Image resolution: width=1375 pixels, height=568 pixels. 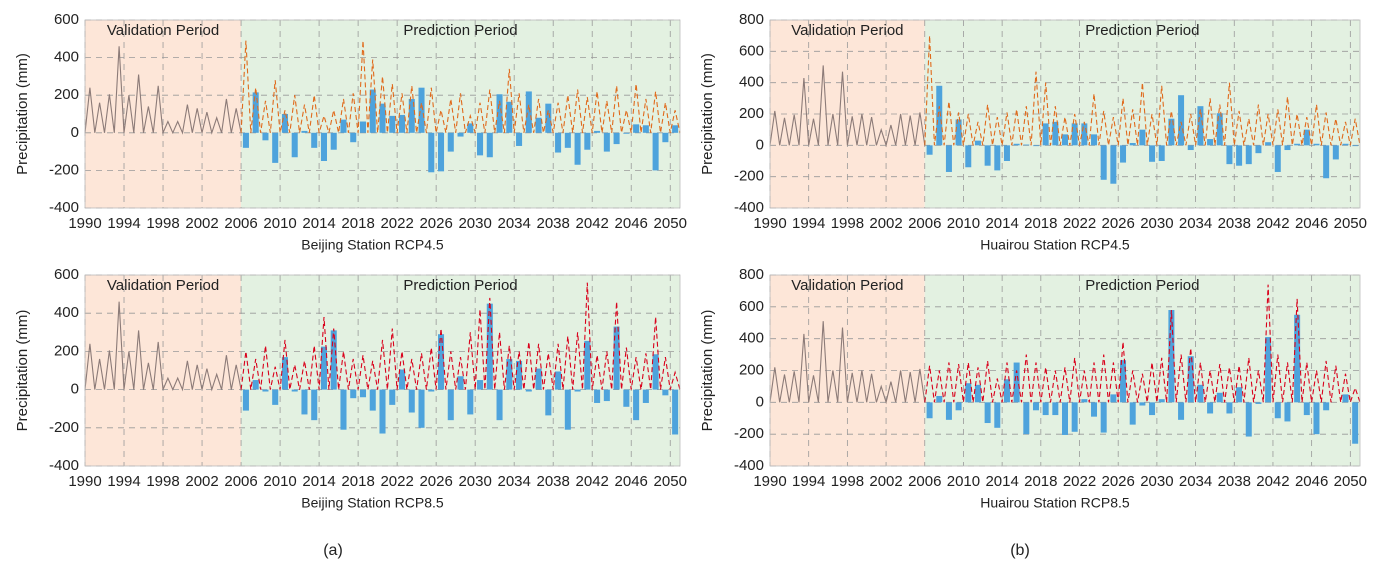 What do you see at coordinates (123, 223) in the screenshot?
I see `x-tick-label: 1994` at bounding box center [123, 223].